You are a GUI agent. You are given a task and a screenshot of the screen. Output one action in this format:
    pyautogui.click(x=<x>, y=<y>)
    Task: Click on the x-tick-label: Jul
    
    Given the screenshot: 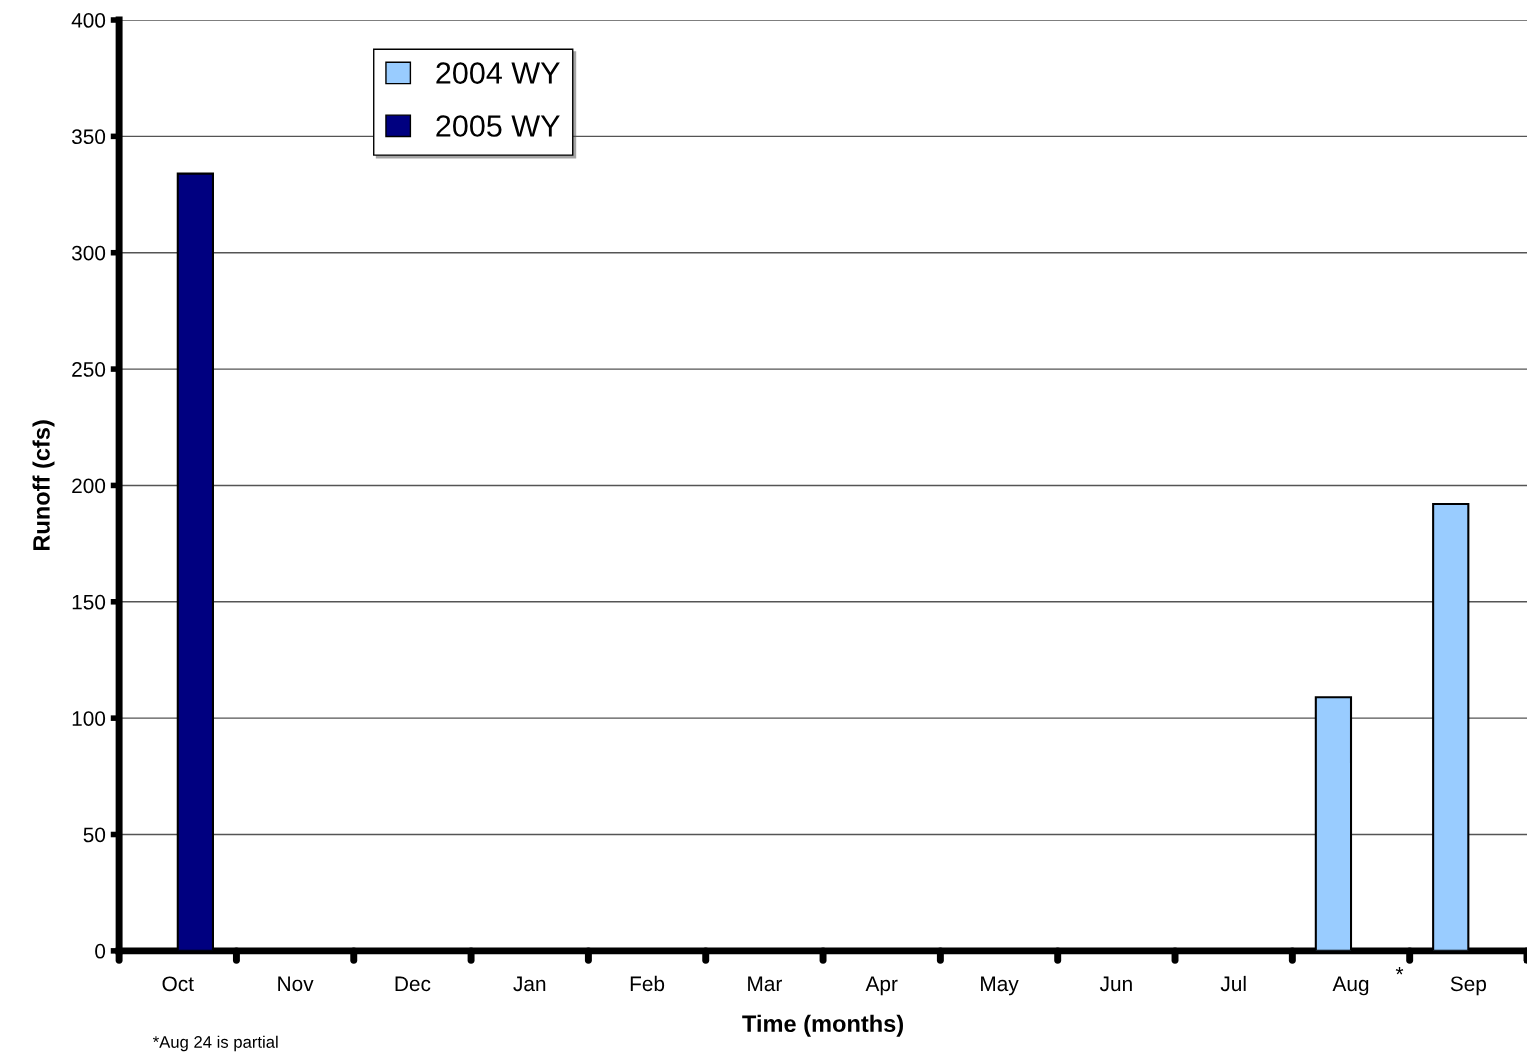 What is the action you would take?
    pyautogui.click(x=1233, y=983)
    